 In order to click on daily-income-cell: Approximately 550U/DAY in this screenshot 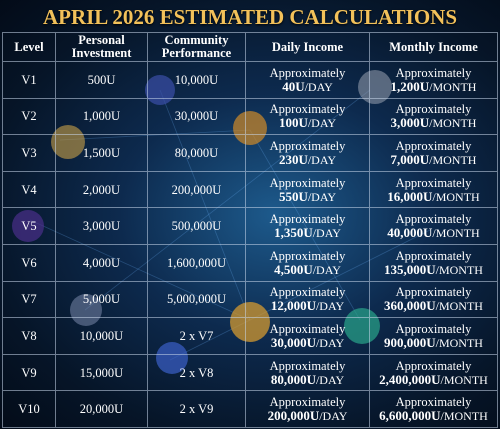, I will do `click(308, 190)`.